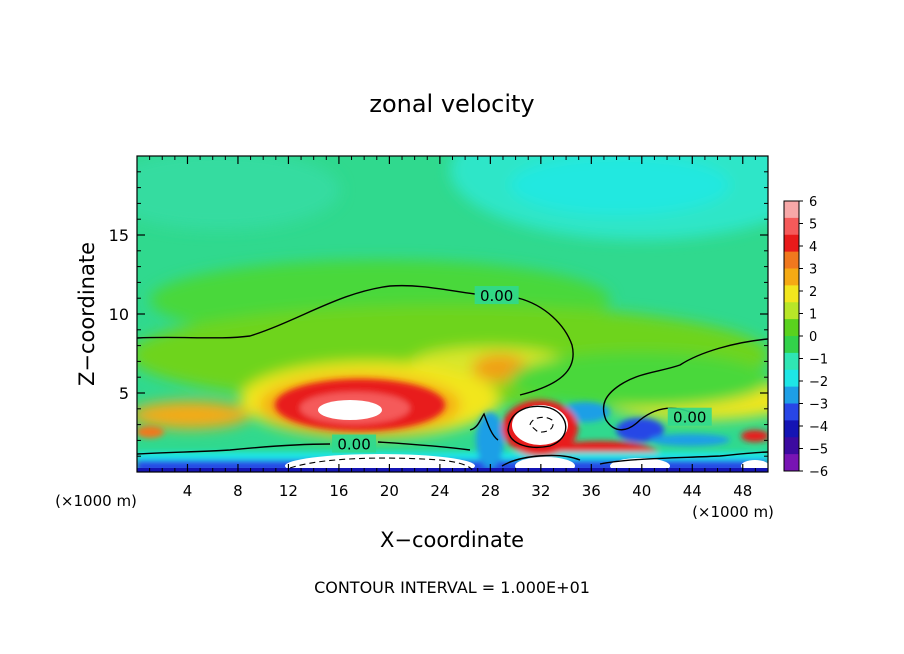  What do you see at coordinates (439, 491) in the screenshot?
I see `x-tick-label: 24` at bounding box center [439, 491].